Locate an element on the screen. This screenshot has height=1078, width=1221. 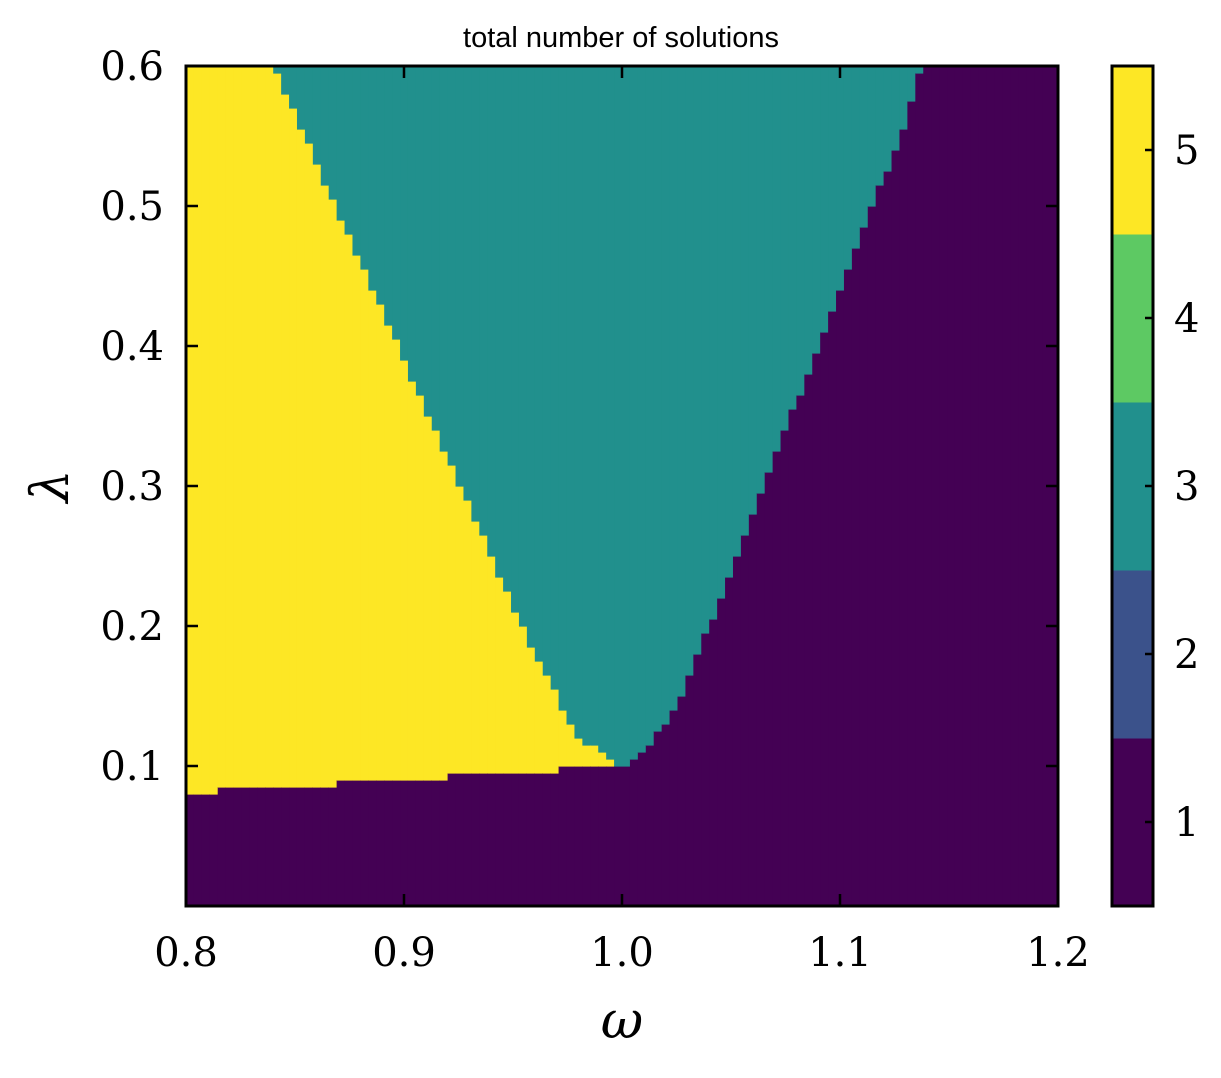
y-tick-label: 0.1 is located at coordinates (132, 767).